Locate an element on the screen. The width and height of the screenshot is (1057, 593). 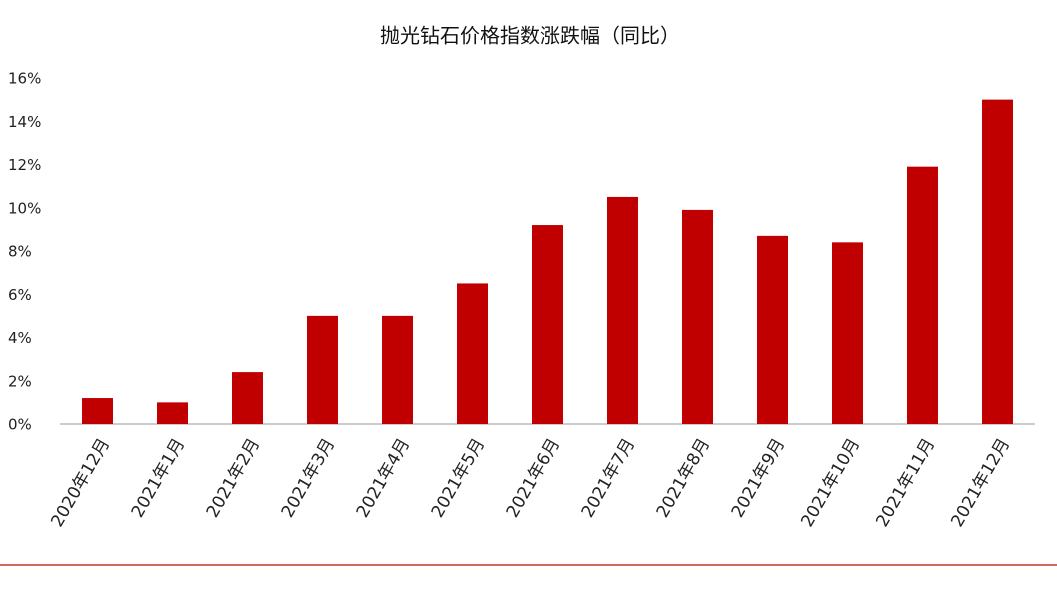
x-tick-label: 2021年7月 is located at coordinates (608, 478).